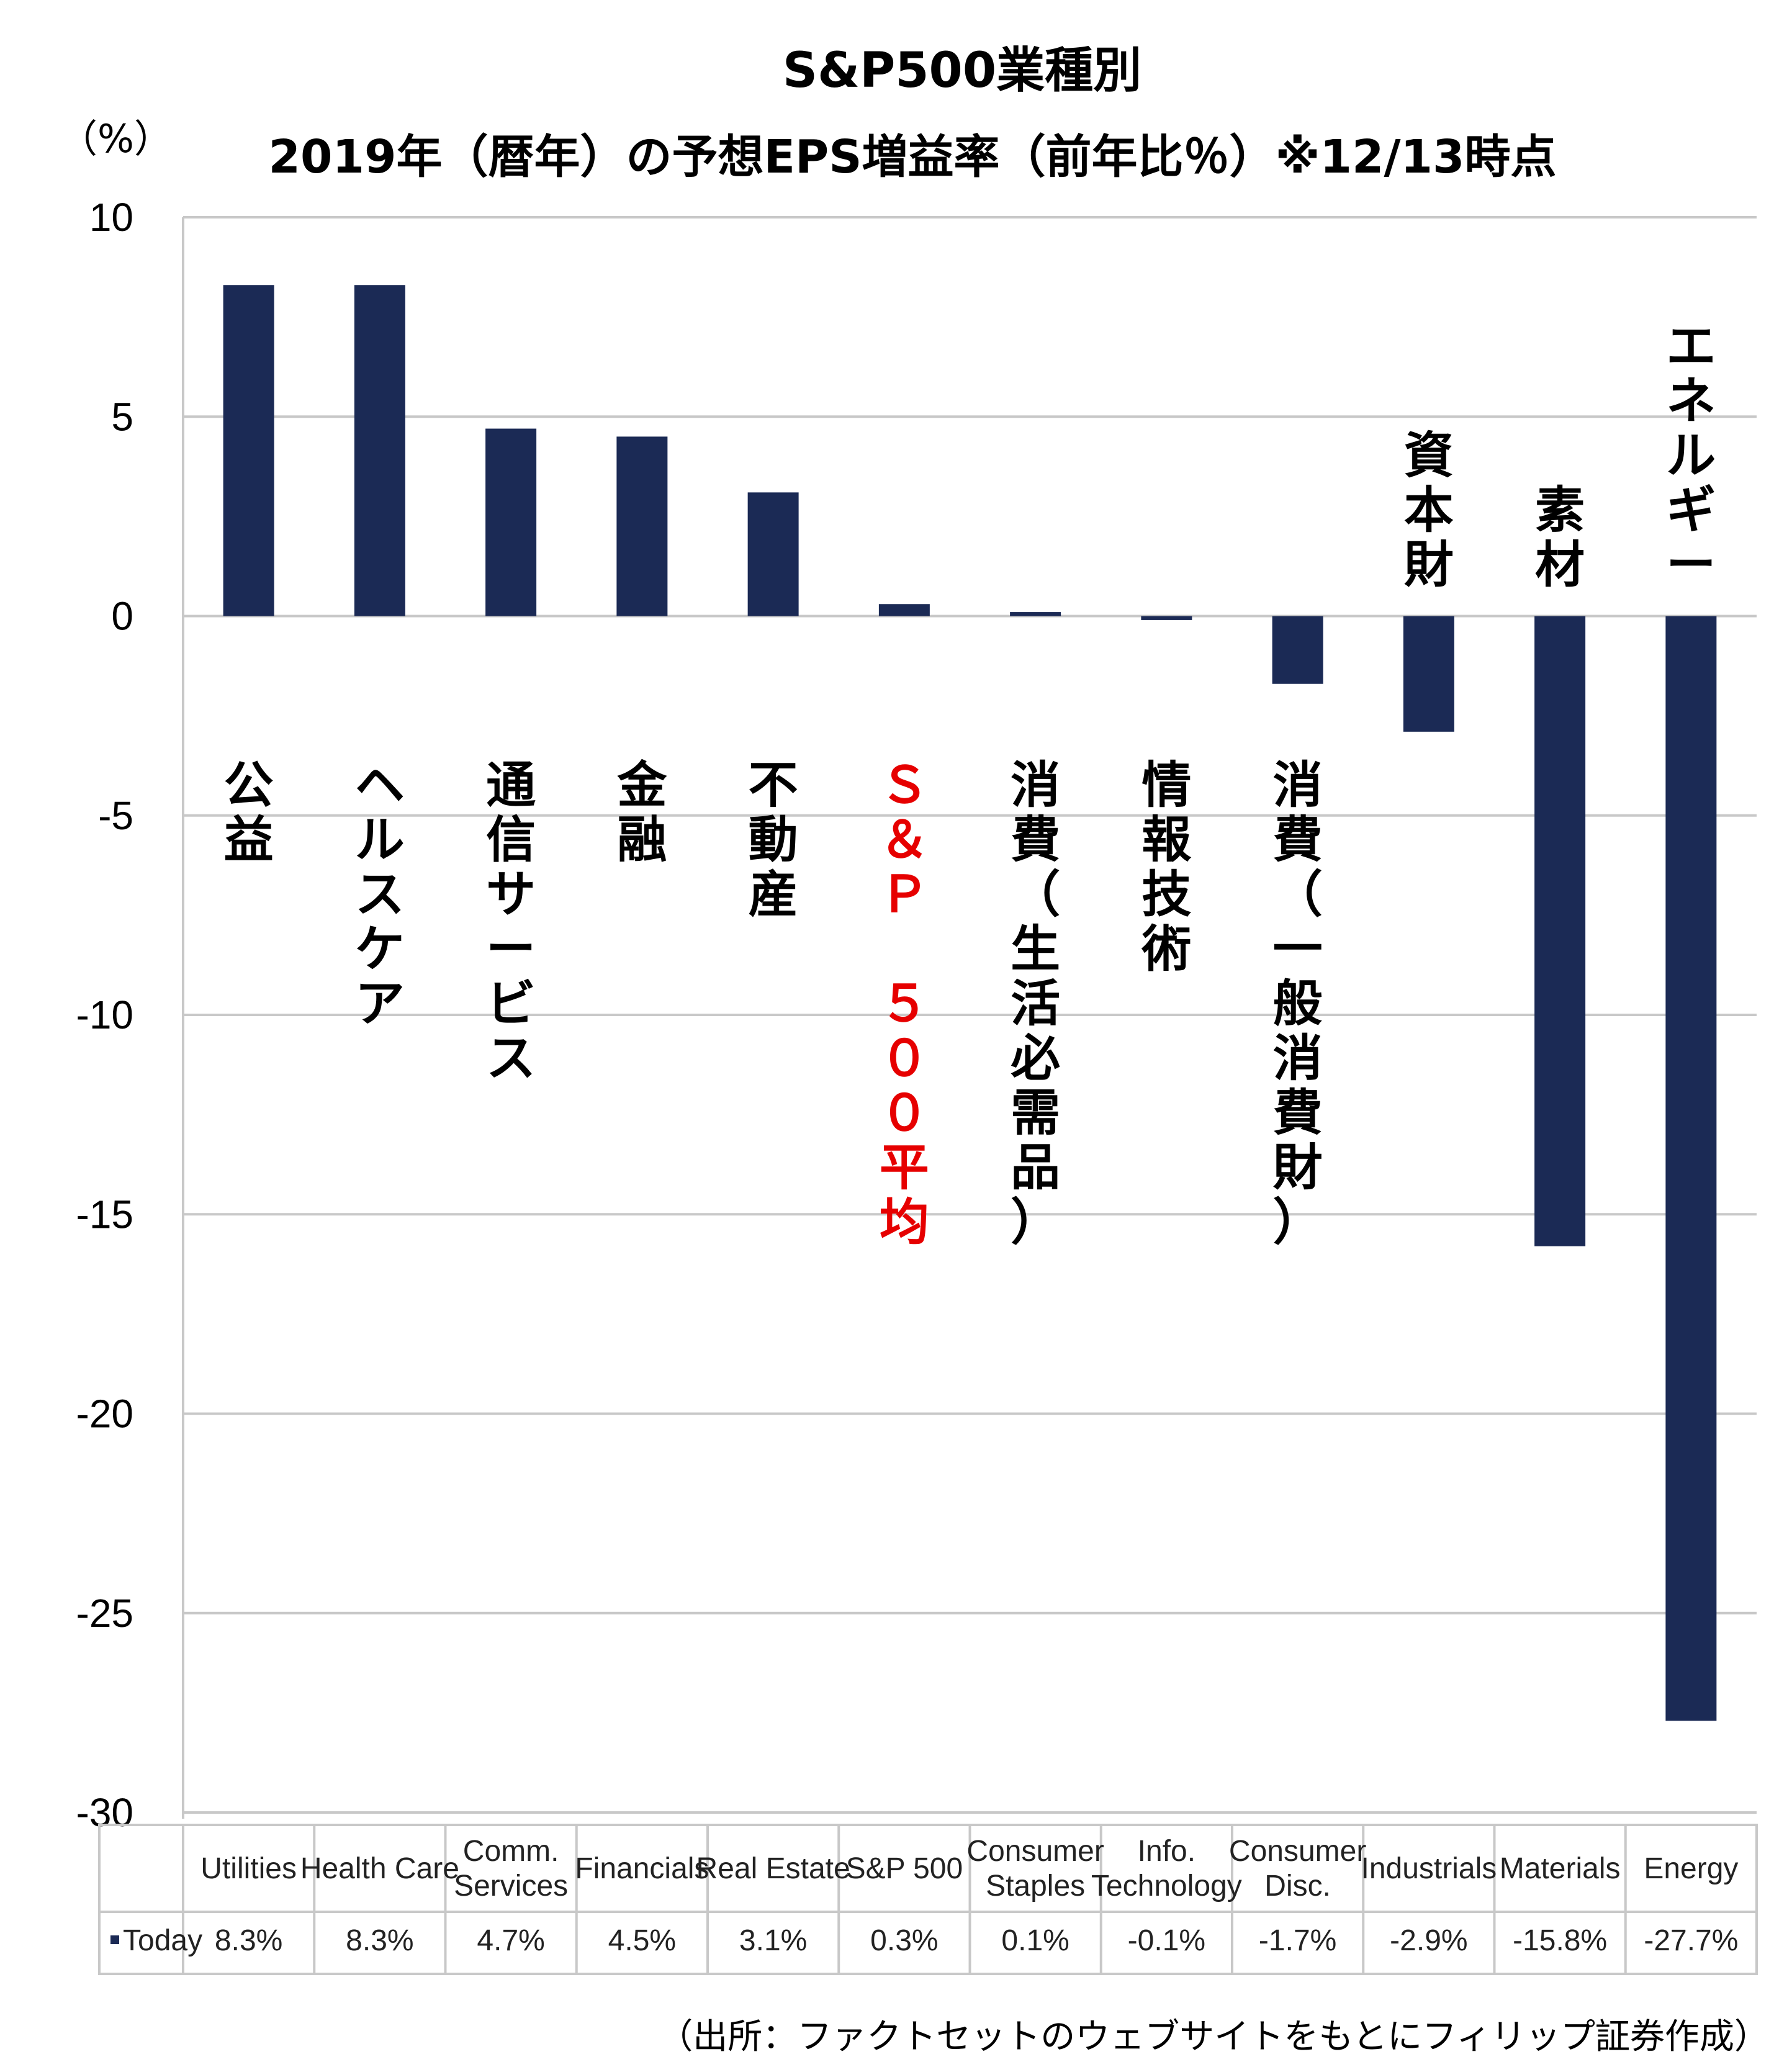  I want to click on japanese-label: Ｓ＆Ｐ ５００平均, so click(904, 1004).